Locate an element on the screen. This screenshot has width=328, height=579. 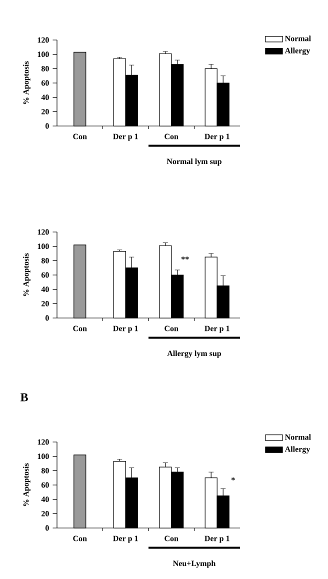
text: Allergy lym sup is located at coordinates (194, 354).